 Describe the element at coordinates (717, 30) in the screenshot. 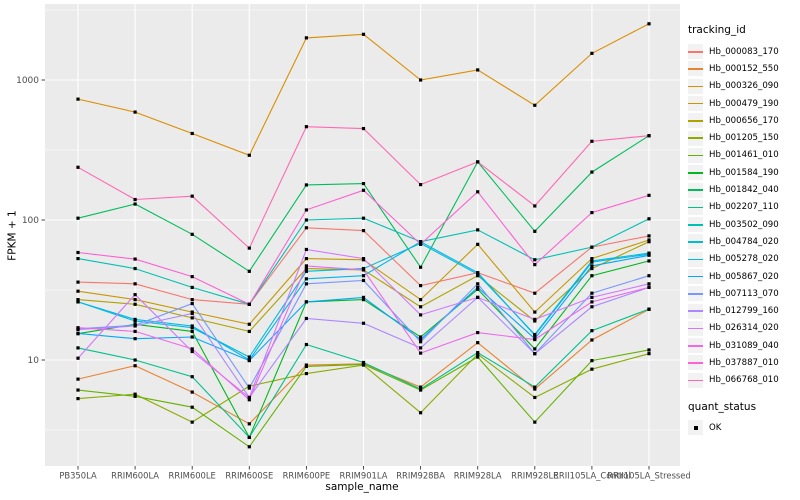

I see `legend-title-tracking-id: tracking_id` at that location.